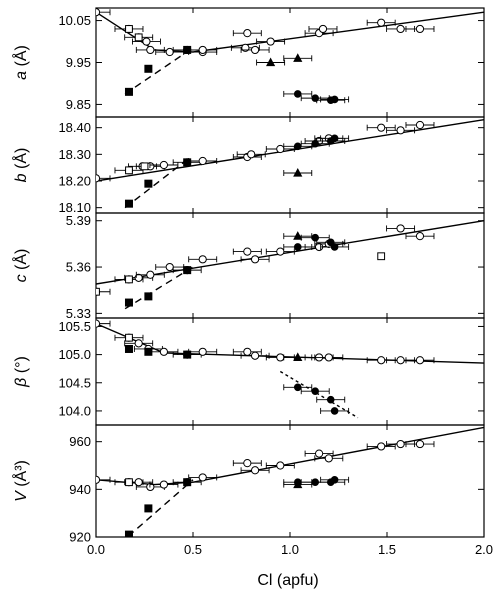 The image size is (500, 592). Describe the element at coordinates (290, 549) in the screenshot. I see `x-tick-label: 1.0` at that location.